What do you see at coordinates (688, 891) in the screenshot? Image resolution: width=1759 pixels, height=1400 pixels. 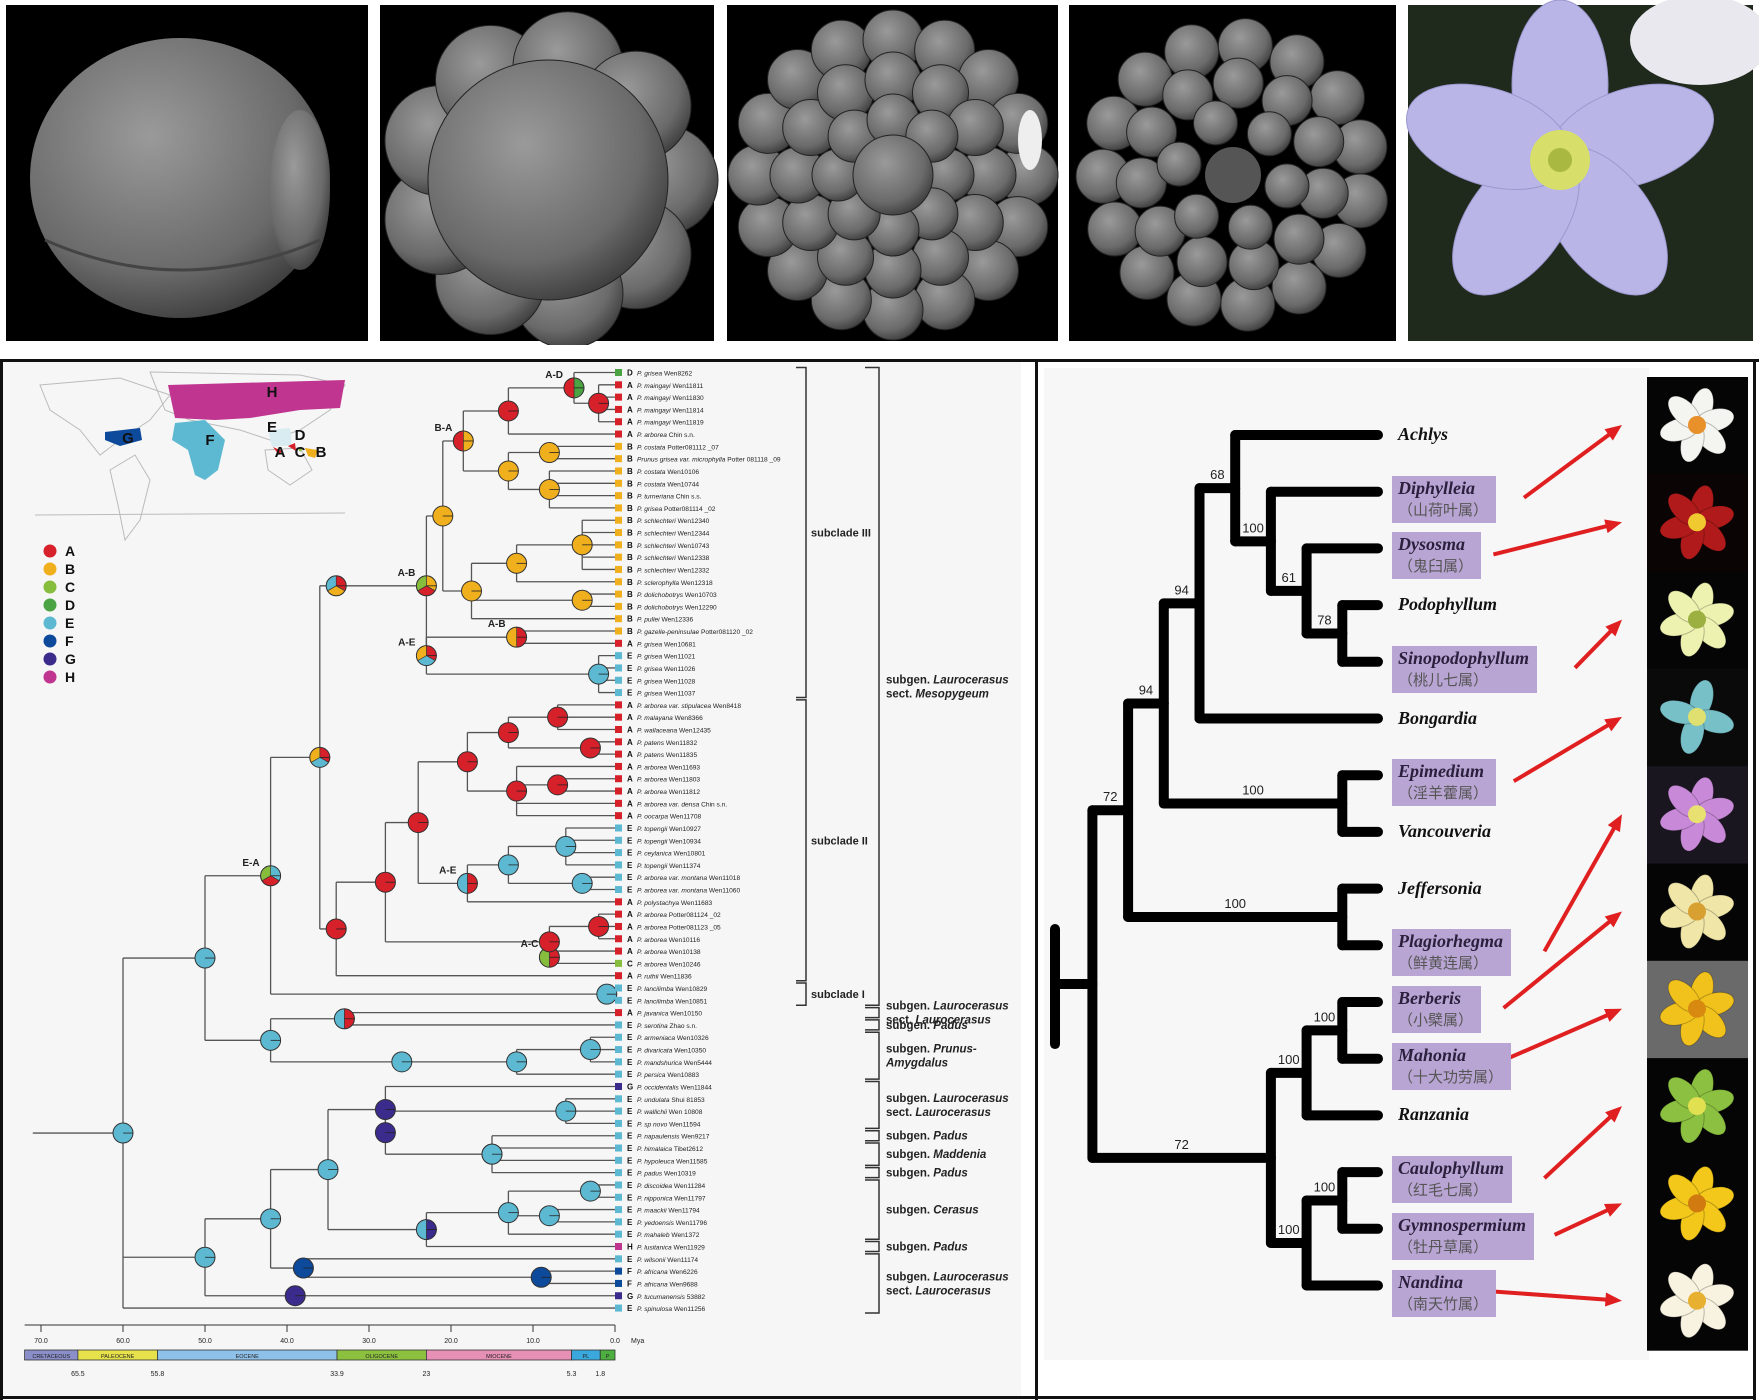 I see `taxon-label: P. arborea var. montana Wen11060` at bounding box center [688, 891].